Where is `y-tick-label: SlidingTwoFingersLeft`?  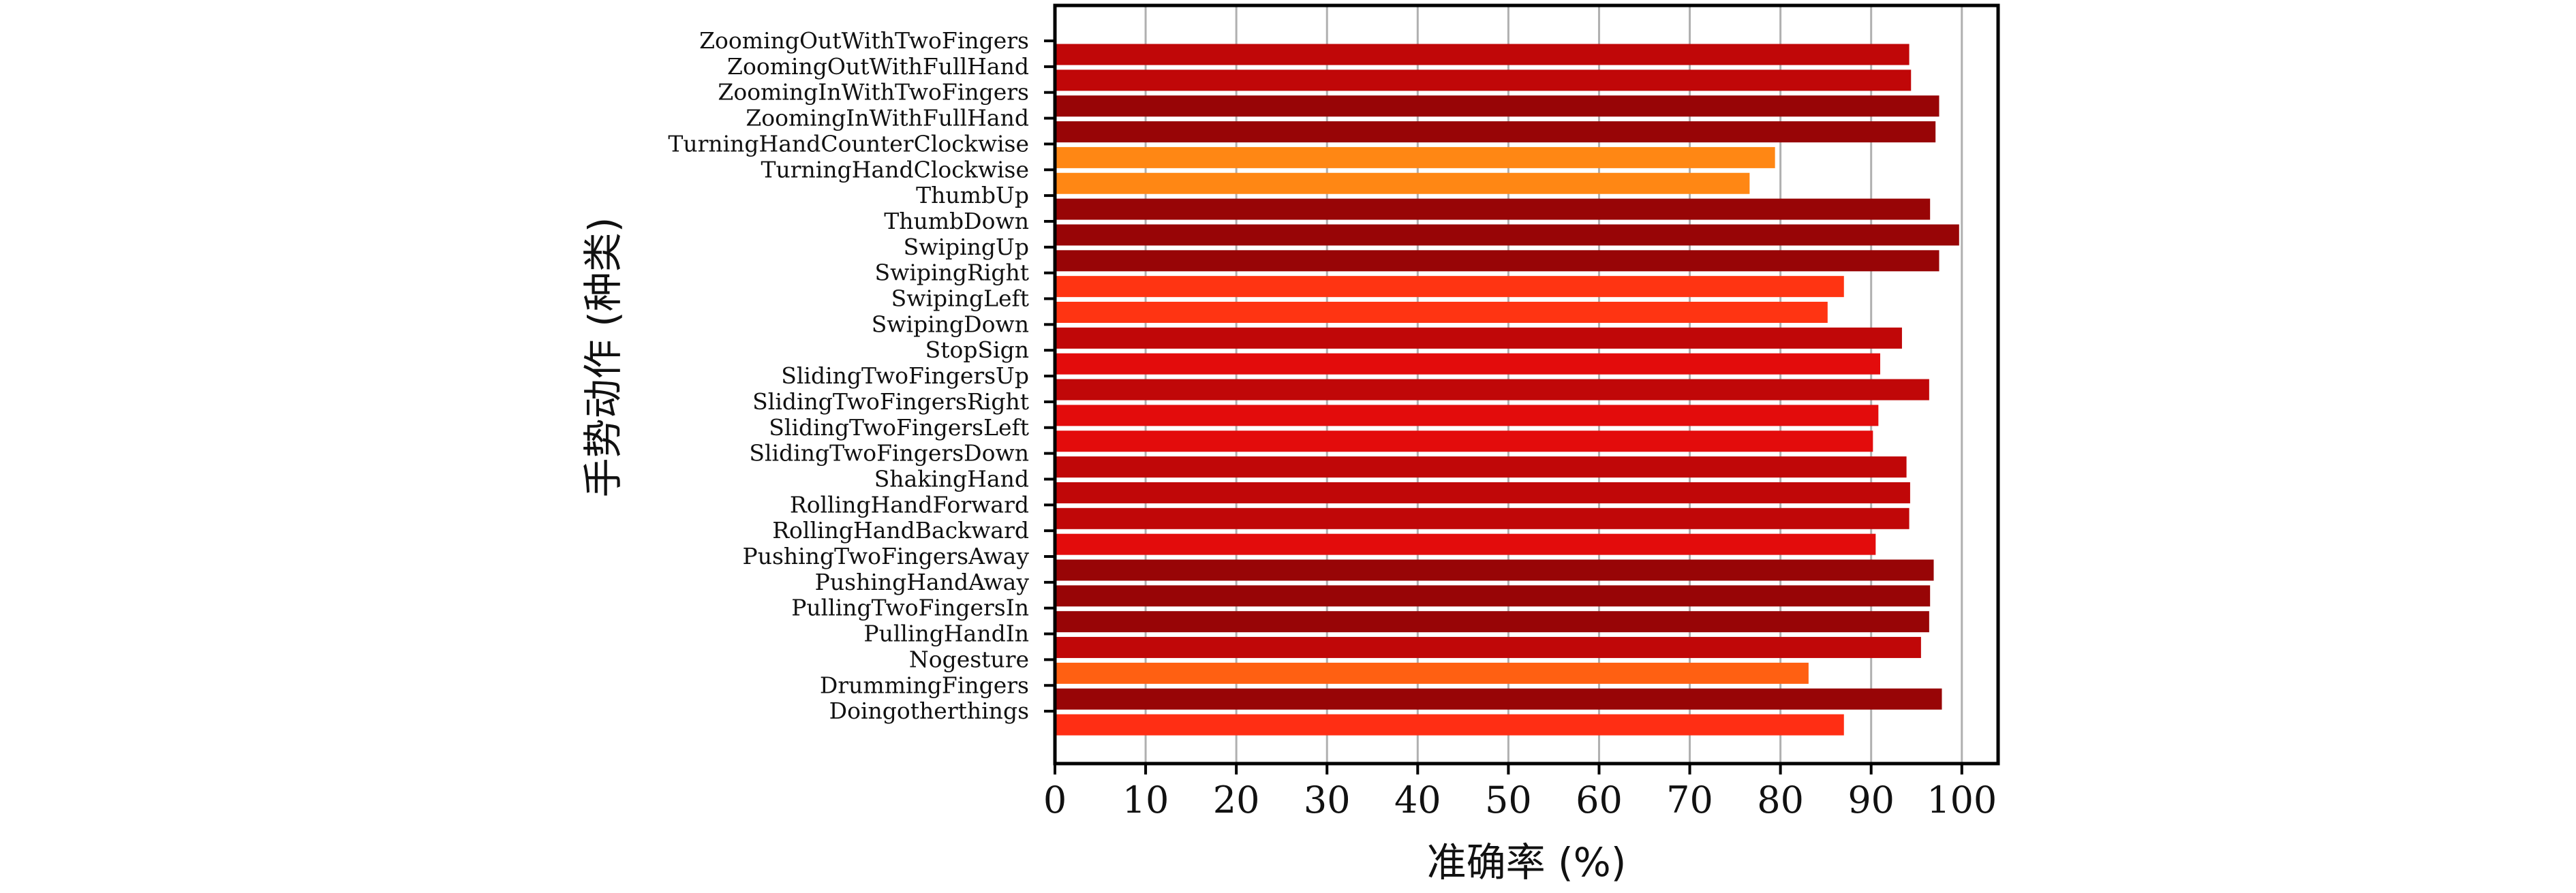 y-tick-label: SlidingTwoFingersLeft is located at coordinates (899, 428).